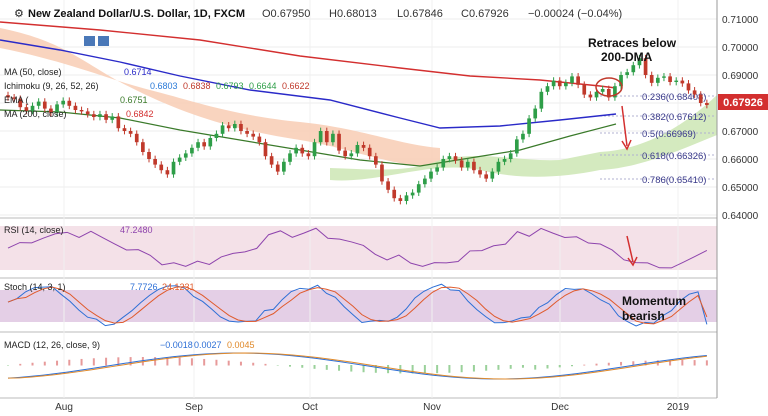  Describe the element at coordinates (35, 287) in the screenshot. I see `stoch-label: Stoch (14, 3, 1)` at that location.